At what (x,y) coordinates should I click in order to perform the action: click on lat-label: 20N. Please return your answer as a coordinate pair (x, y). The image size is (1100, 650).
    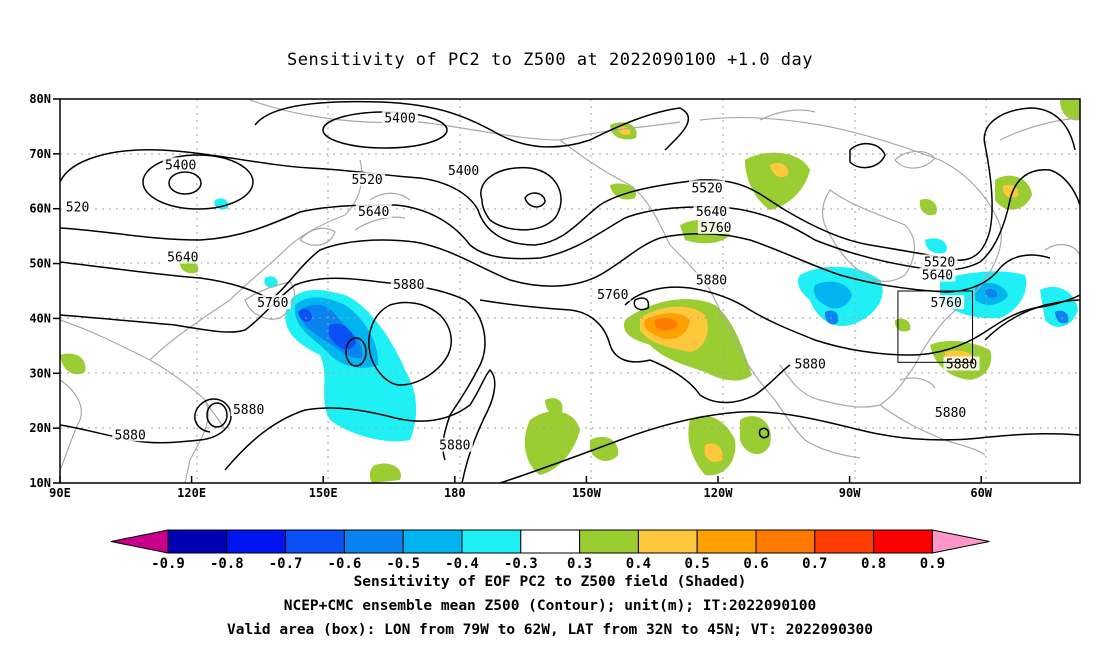
    Looking at the image, I should click on (40, 428).